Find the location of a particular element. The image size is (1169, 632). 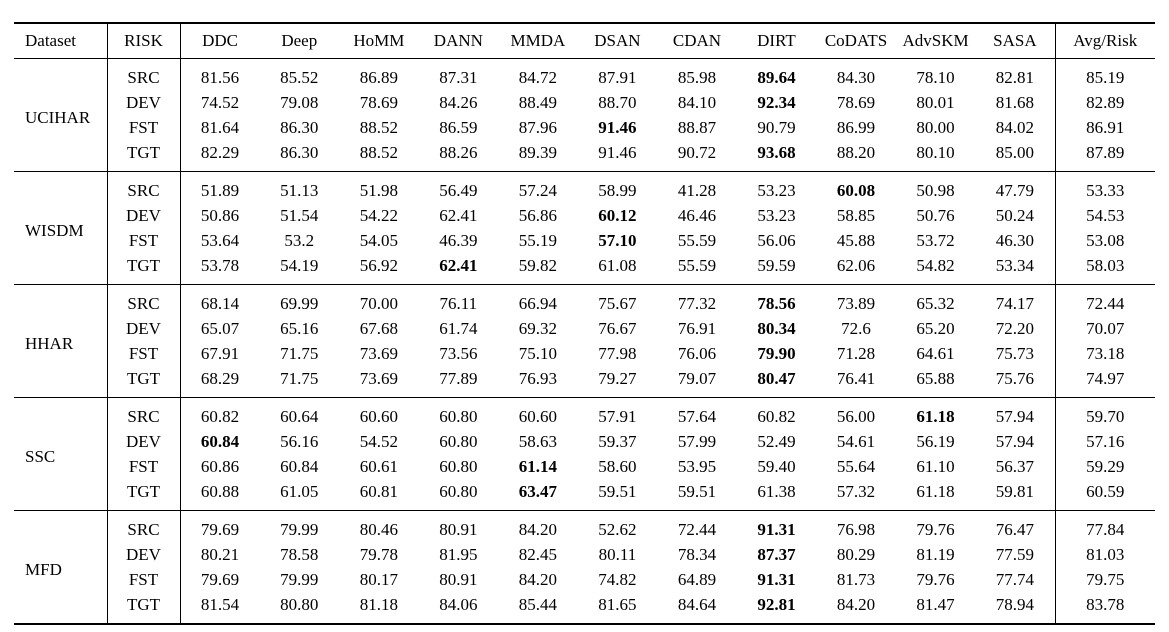

avg-risk-cell: 59.29 is located at coordinates (1104, 466).